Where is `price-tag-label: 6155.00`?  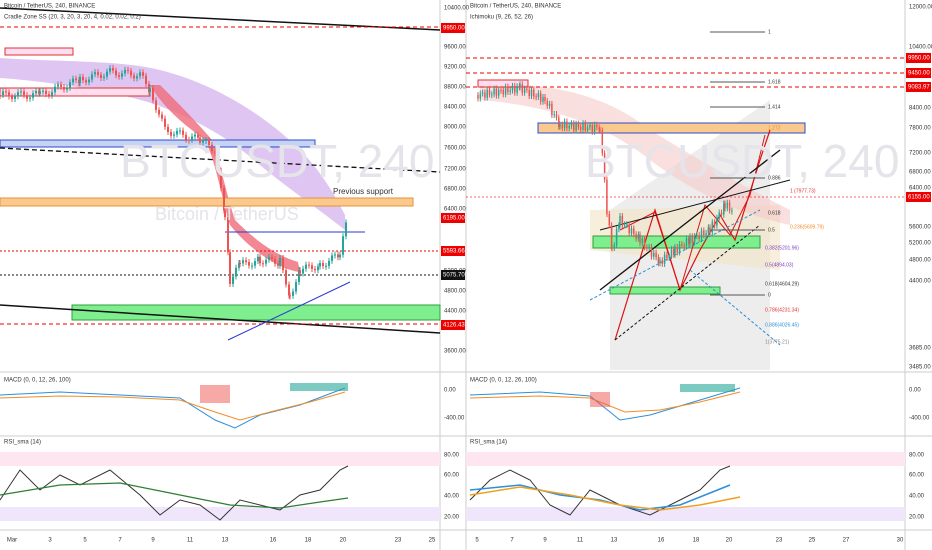 price-tag-label: 6155.00 is located at coordinates (919, 198).